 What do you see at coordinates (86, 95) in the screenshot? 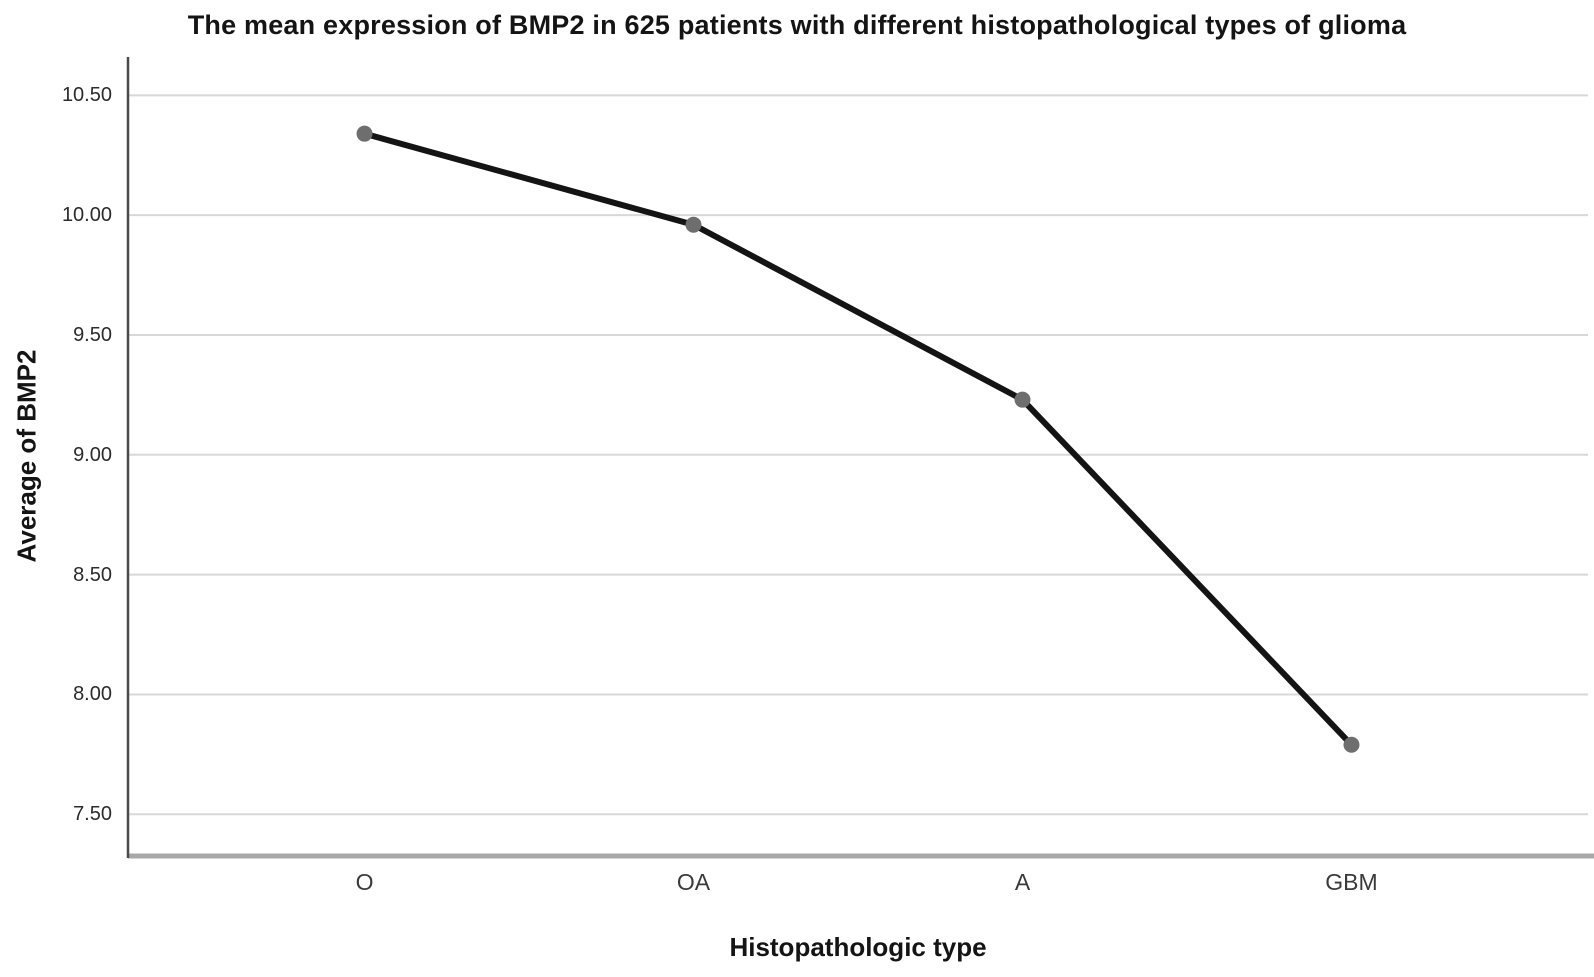
I see `y-tick-label: 10.50` at bounding box center [86, 95].